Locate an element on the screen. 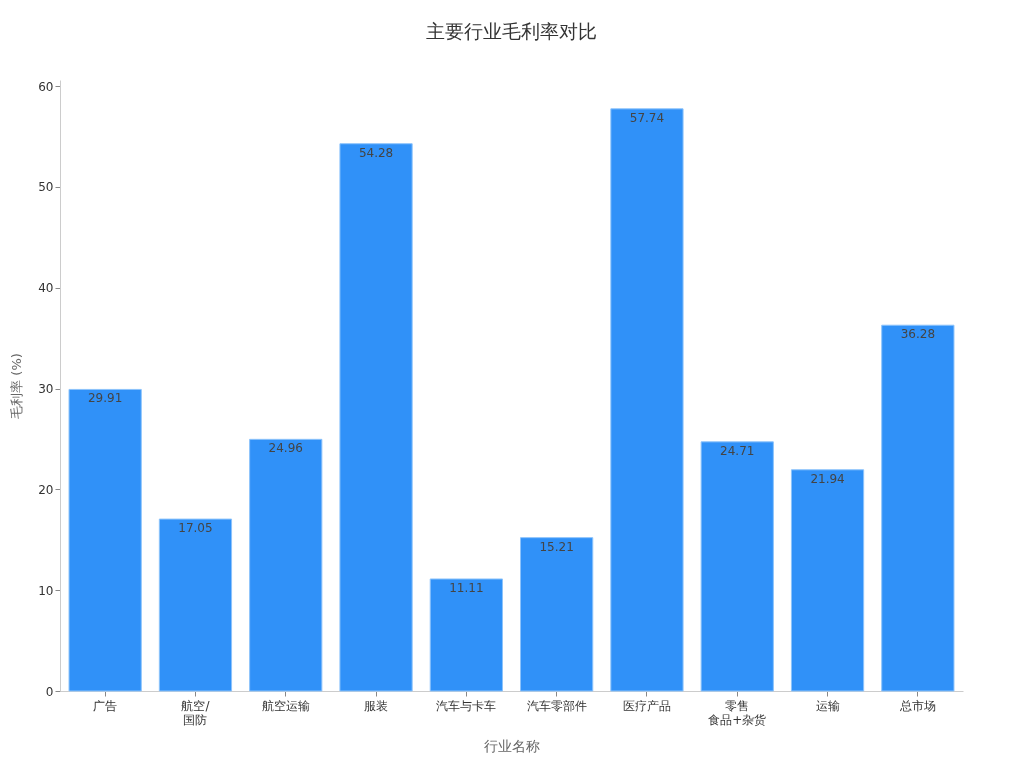 The height and width of the screenshot is (768, 1024). data-label: 29.91 is located at coordinates (105, 398).